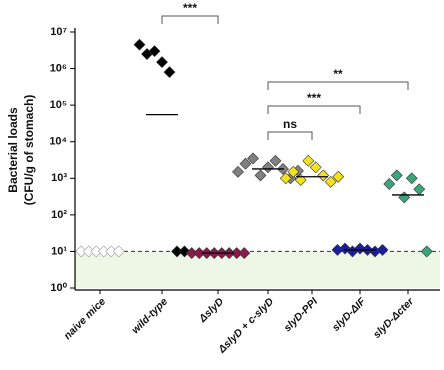  I want to click on y-tick-label: 10⁴, so click(58, 142).